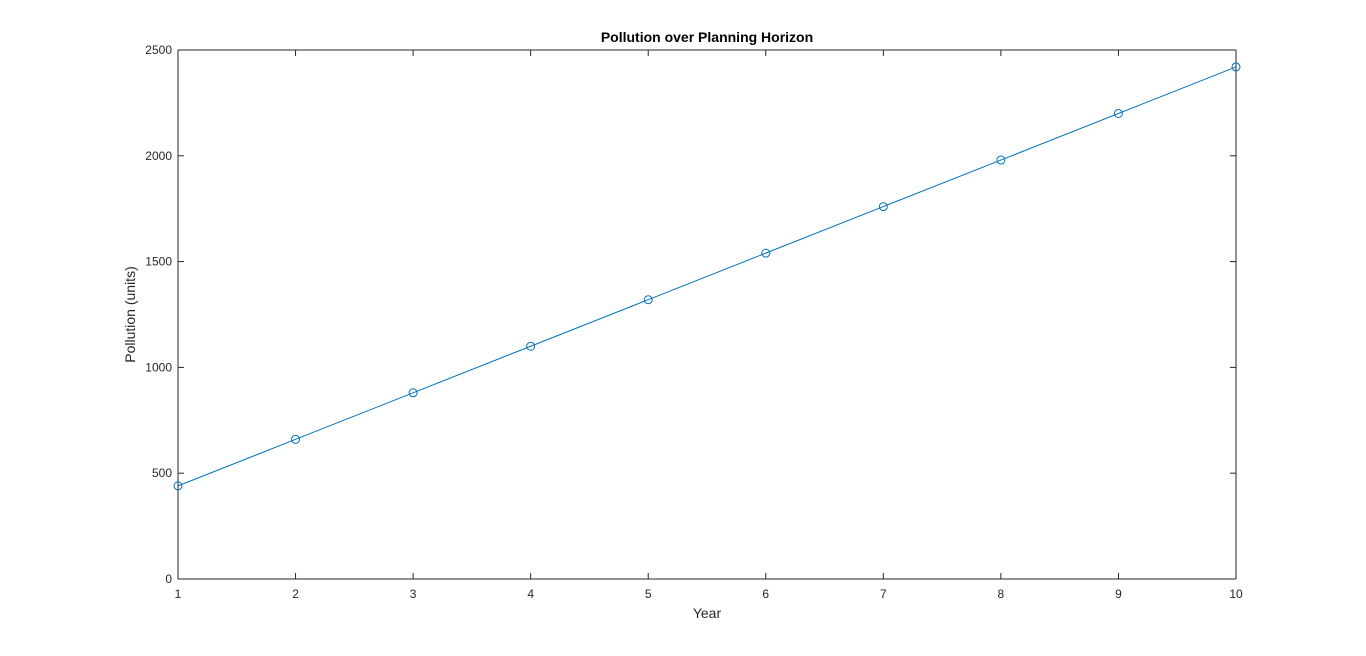  Describe the element at coordinates (1236, 594) in the screenshot. I see `x-tick-label: 10` at that location.